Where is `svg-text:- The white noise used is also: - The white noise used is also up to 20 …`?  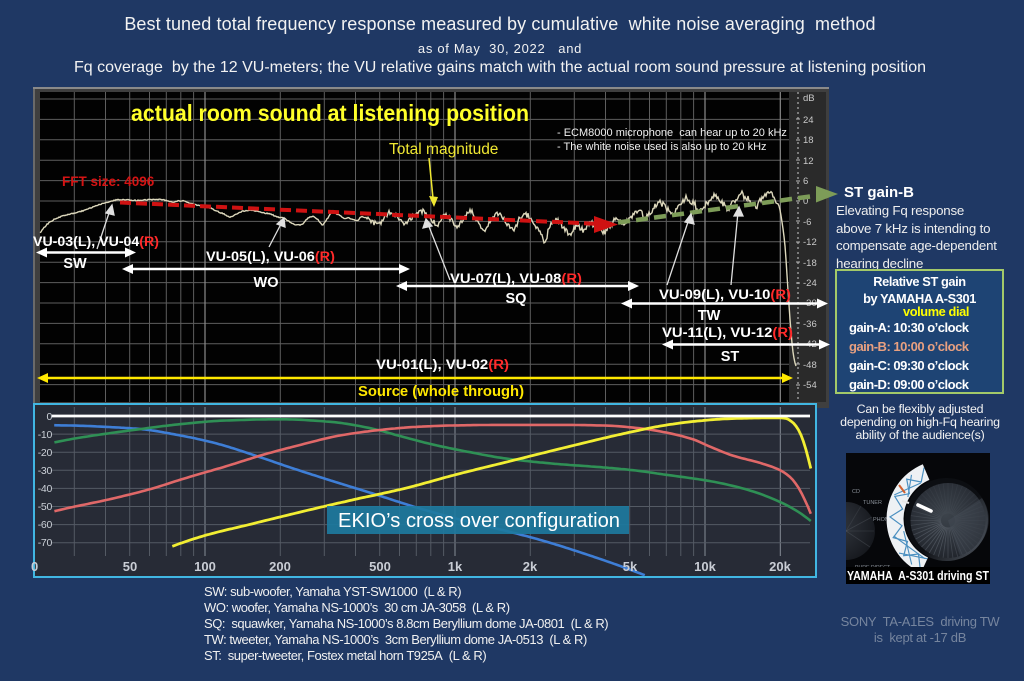
svg-text:- The white noise used is also: - The white noise used is also up to 20 … is located at coordinates (662, 147).